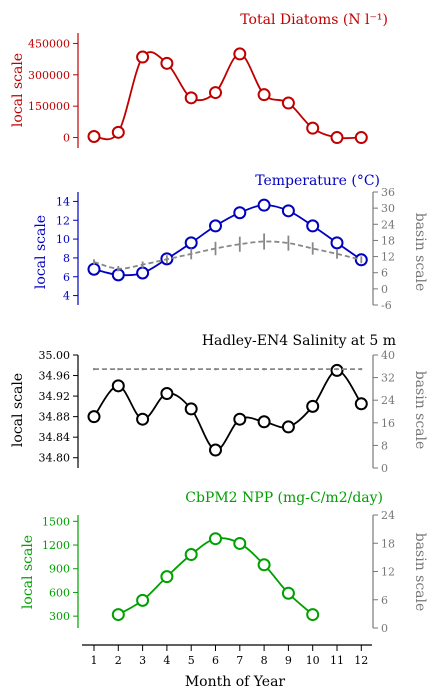  Describe the element at coordinates (227, 255) in the screenshot. I see `temperature-basin-line` at that location.